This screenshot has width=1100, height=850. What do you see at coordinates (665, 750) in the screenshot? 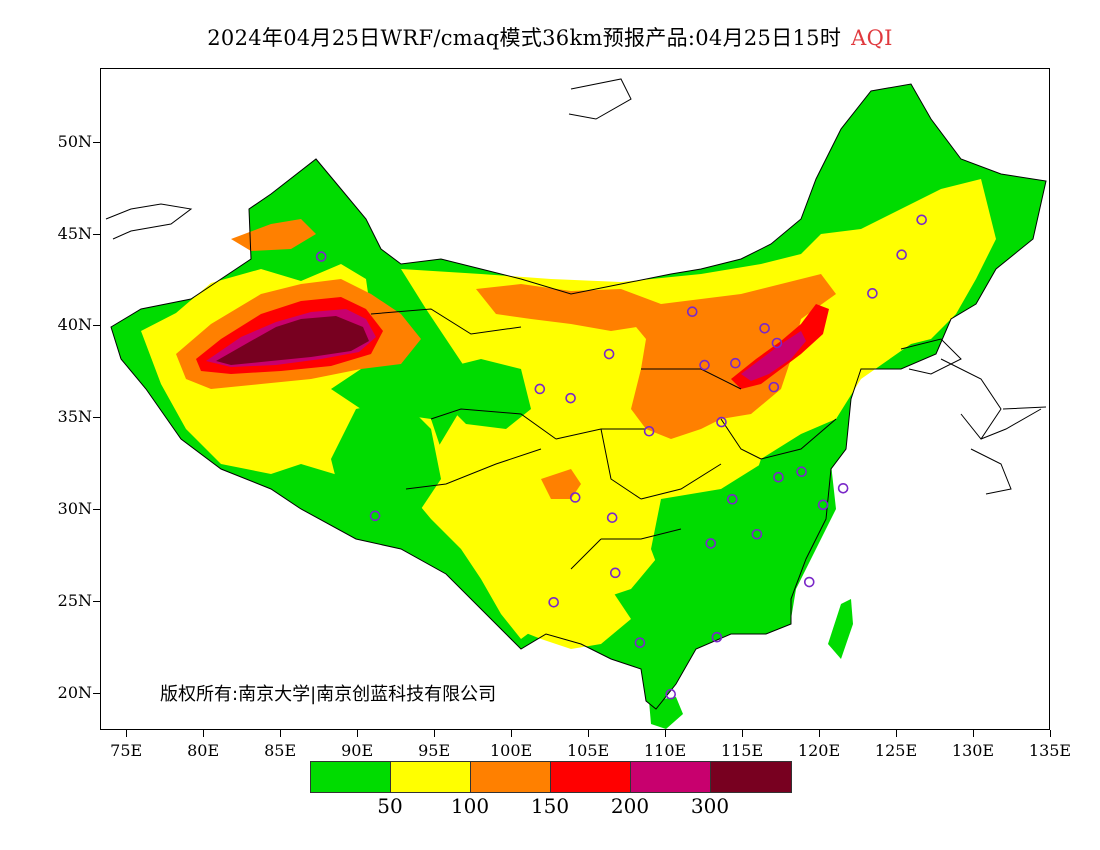
I see `lon-tick-label: 110E` at bounding box center [665, 750].